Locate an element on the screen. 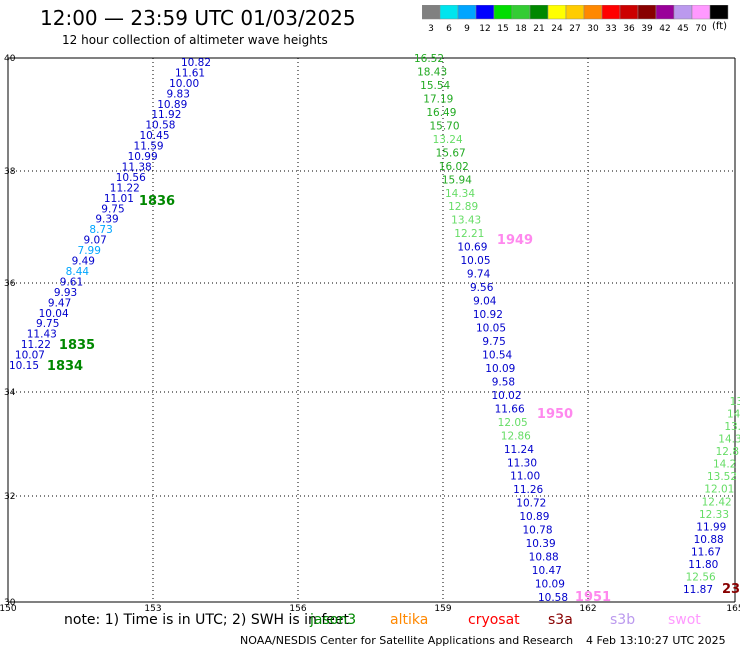 This screenshot has height=650, width=740. lat-tick-label: 32 is located at coordinates (9, 497).